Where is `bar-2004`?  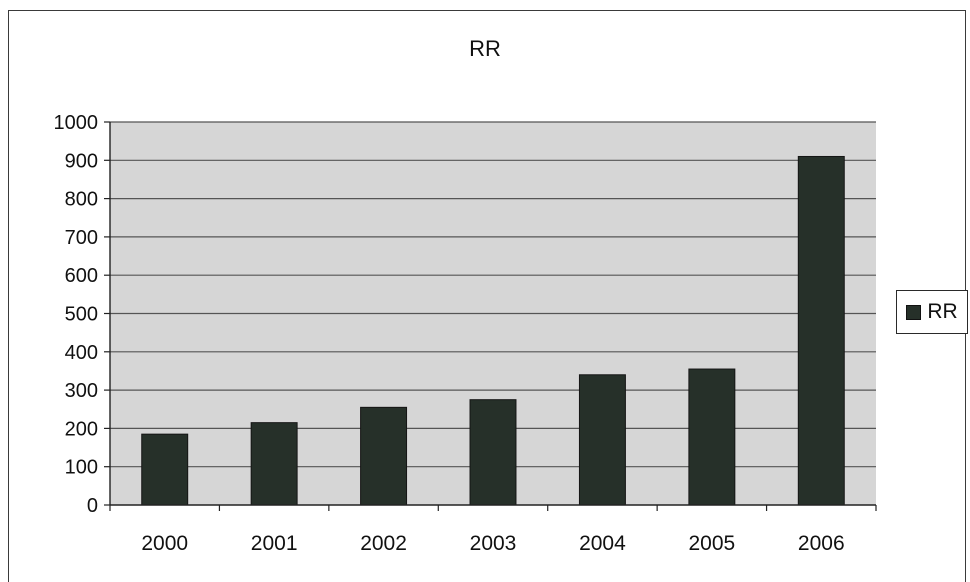 bar-2004 is located at coordinates (602, 440).